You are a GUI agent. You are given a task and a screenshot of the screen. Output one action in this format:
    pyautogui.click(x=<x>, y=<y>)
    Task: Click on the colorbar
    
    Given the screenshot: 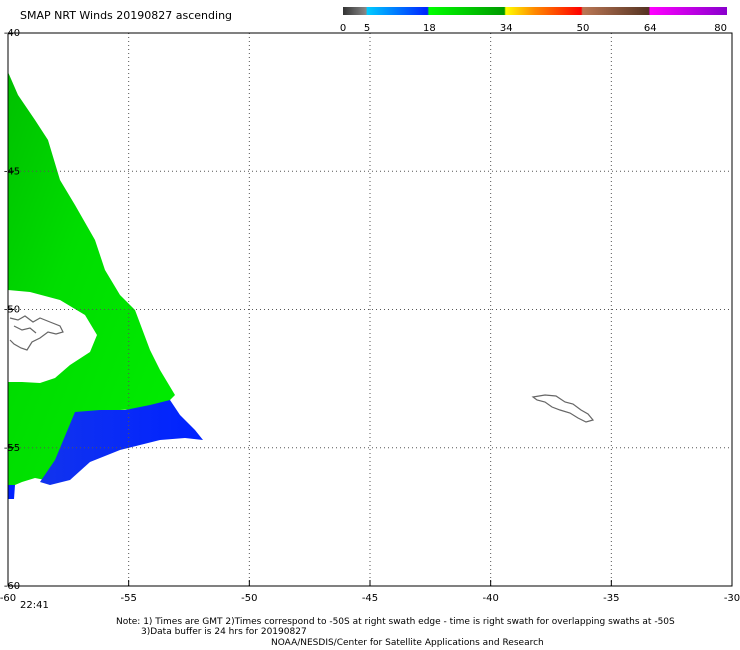 What is the action you would take?
    pyautogui.click(x=535, y=11)
    